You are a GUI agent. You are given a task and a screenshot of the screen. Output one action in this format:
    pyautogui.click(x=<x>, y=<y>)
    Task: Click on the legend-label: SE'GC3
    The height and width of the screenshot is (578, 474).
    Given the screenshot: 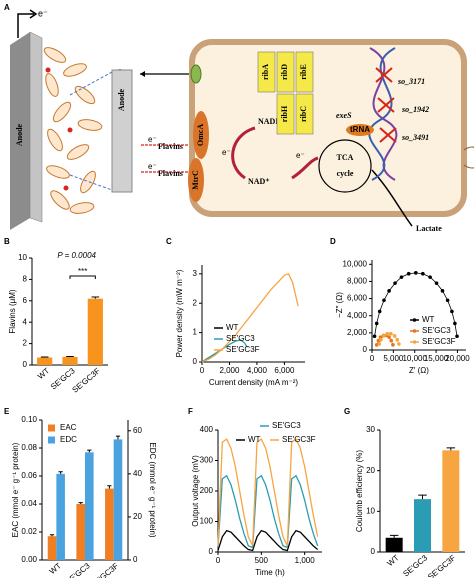 What is the action you would take?
    pyautogui.click(x=240, y=338)
    